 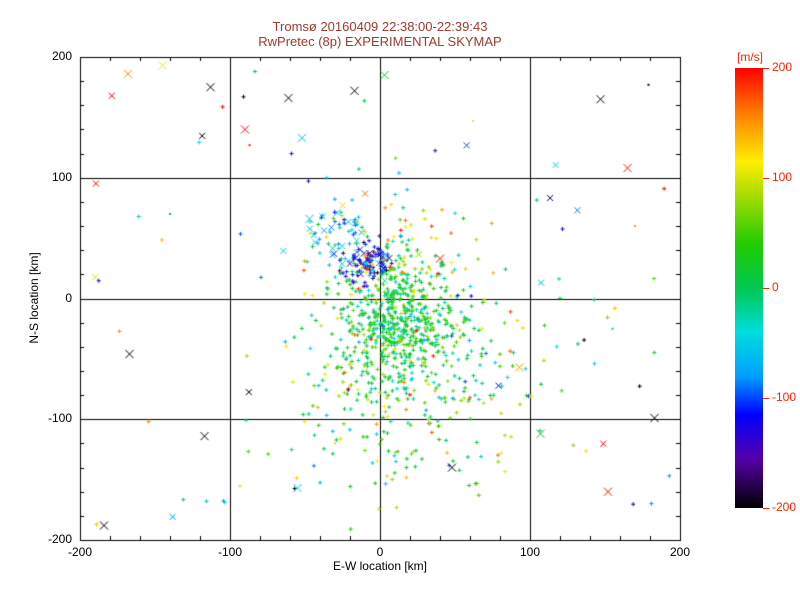 I want to click on x-tick-label: 0, so click(x=380, y=552).